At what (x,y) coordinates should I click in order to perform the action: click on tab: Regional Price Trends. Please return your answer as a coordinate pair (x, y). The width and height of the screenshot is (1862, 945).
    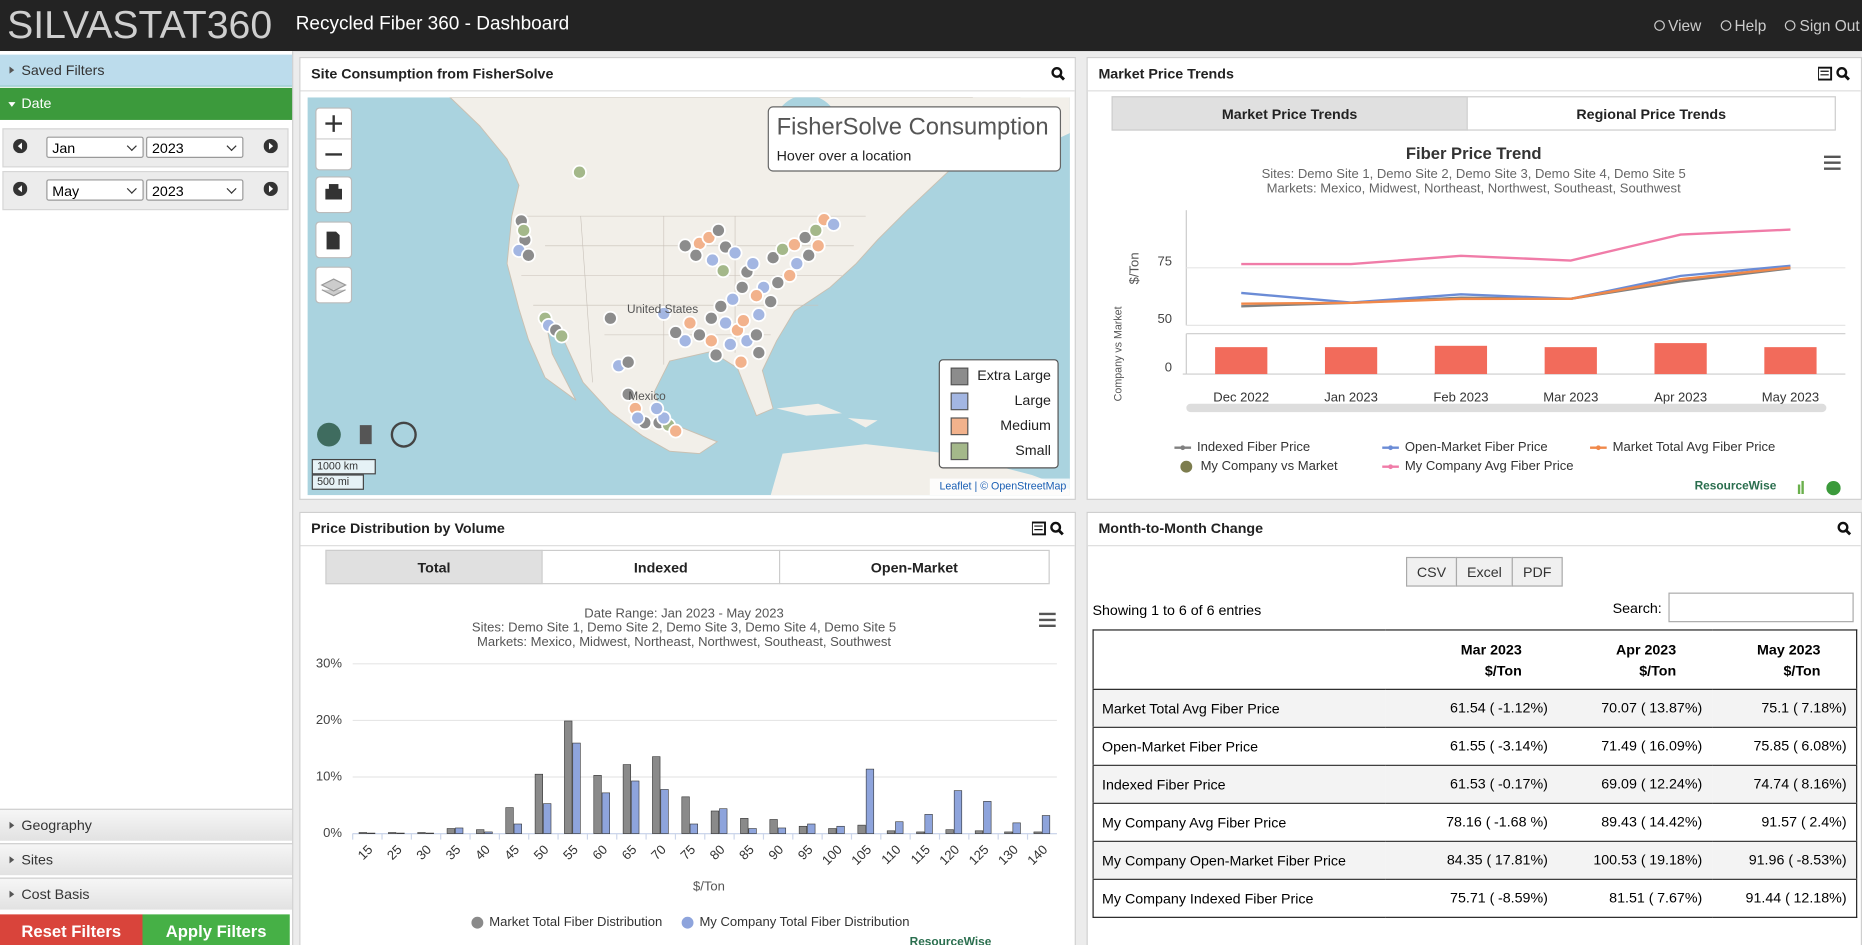
    Looking at the image, I should click on (1651, 113).